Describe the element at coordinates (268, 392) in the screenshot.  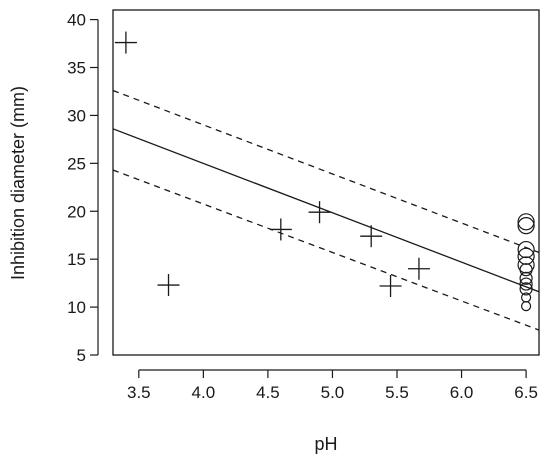
I see `x-tick-label: 4.5` at that location.